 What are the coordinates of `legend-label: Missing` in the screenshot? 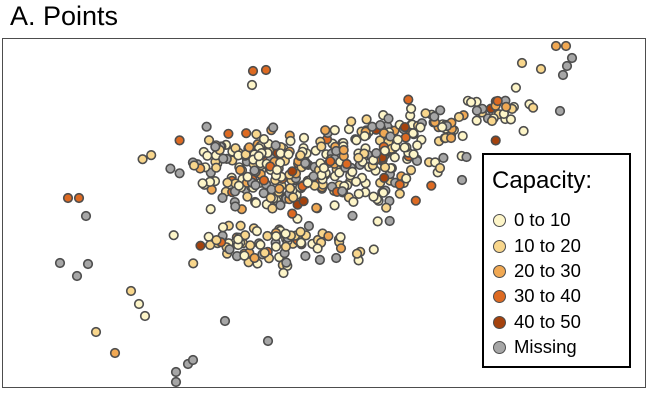 It's located at (545, 346).